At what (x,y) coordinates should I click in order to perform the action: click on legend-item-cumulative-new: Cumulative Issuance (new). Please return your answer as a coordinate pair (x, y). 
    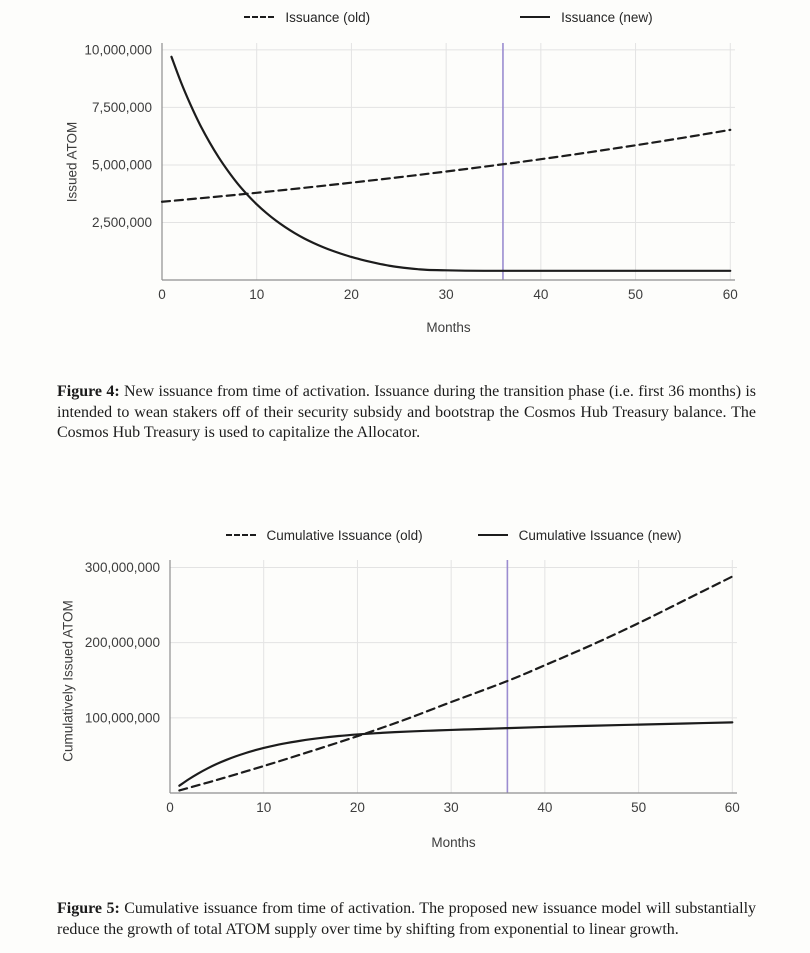
    Looking at the image, I should click on (579, 535).